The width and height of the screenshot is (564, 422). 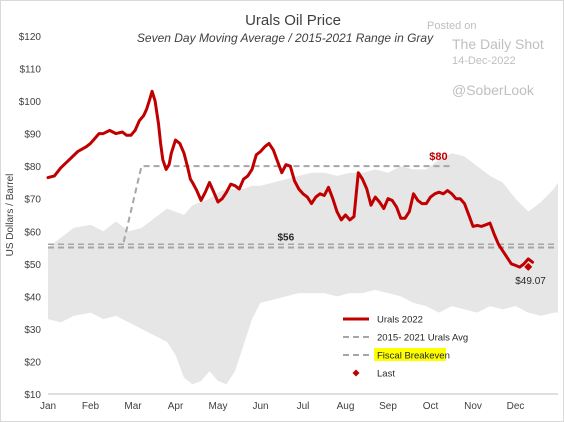 What do you see at coordinates (176, 406) in the screenshot?
I see `x-tick-label: Apr` at bounding box center [176, 406].